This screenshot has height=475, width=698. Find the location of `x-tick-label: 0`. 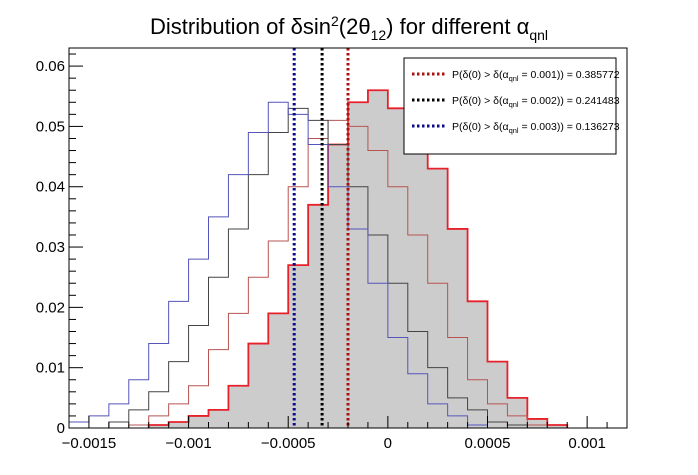

x-tick-label: 0 is located at coordinates (388, 443).